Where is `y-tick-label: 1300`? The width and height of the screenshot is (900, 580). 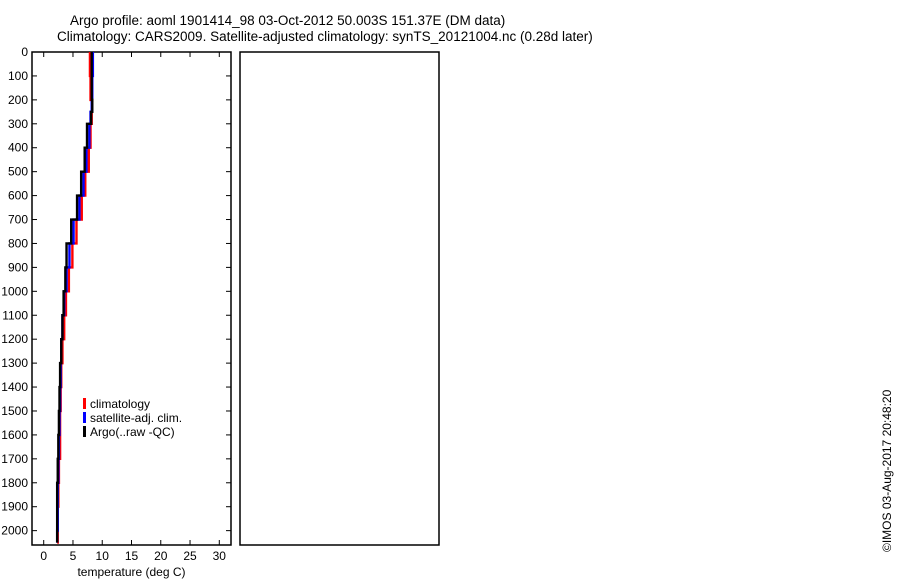
y-tick-label: 1300 is located at coordinates (14, 363).